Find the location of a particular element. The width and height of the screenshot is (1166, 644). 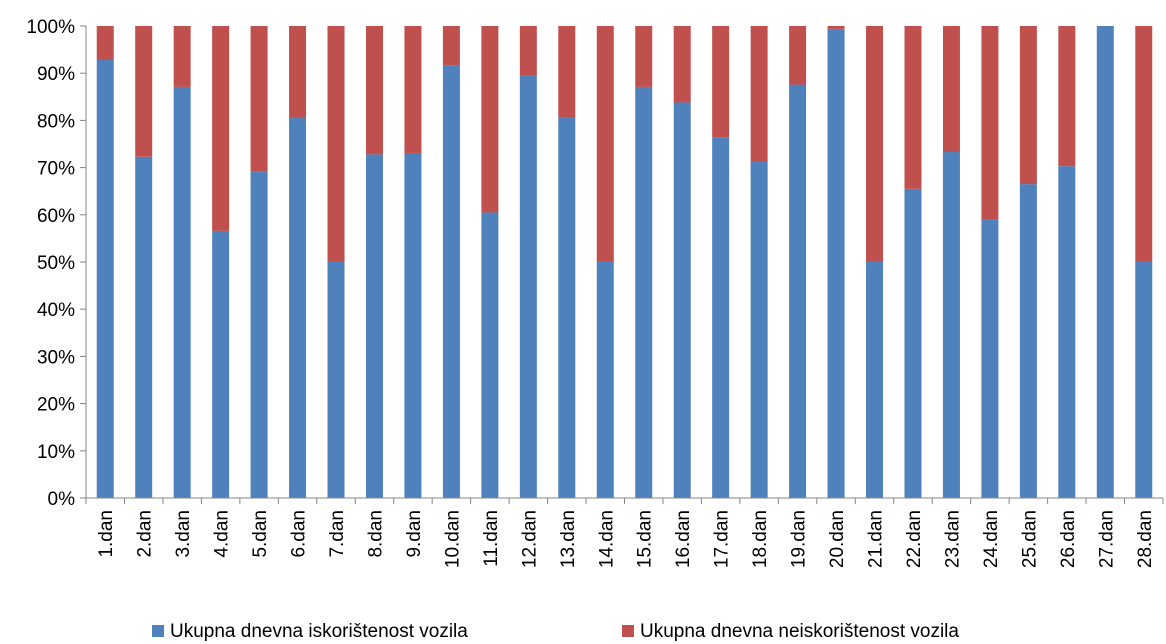

x-tick-label: 15.dan is located at coordinates (645, 539).